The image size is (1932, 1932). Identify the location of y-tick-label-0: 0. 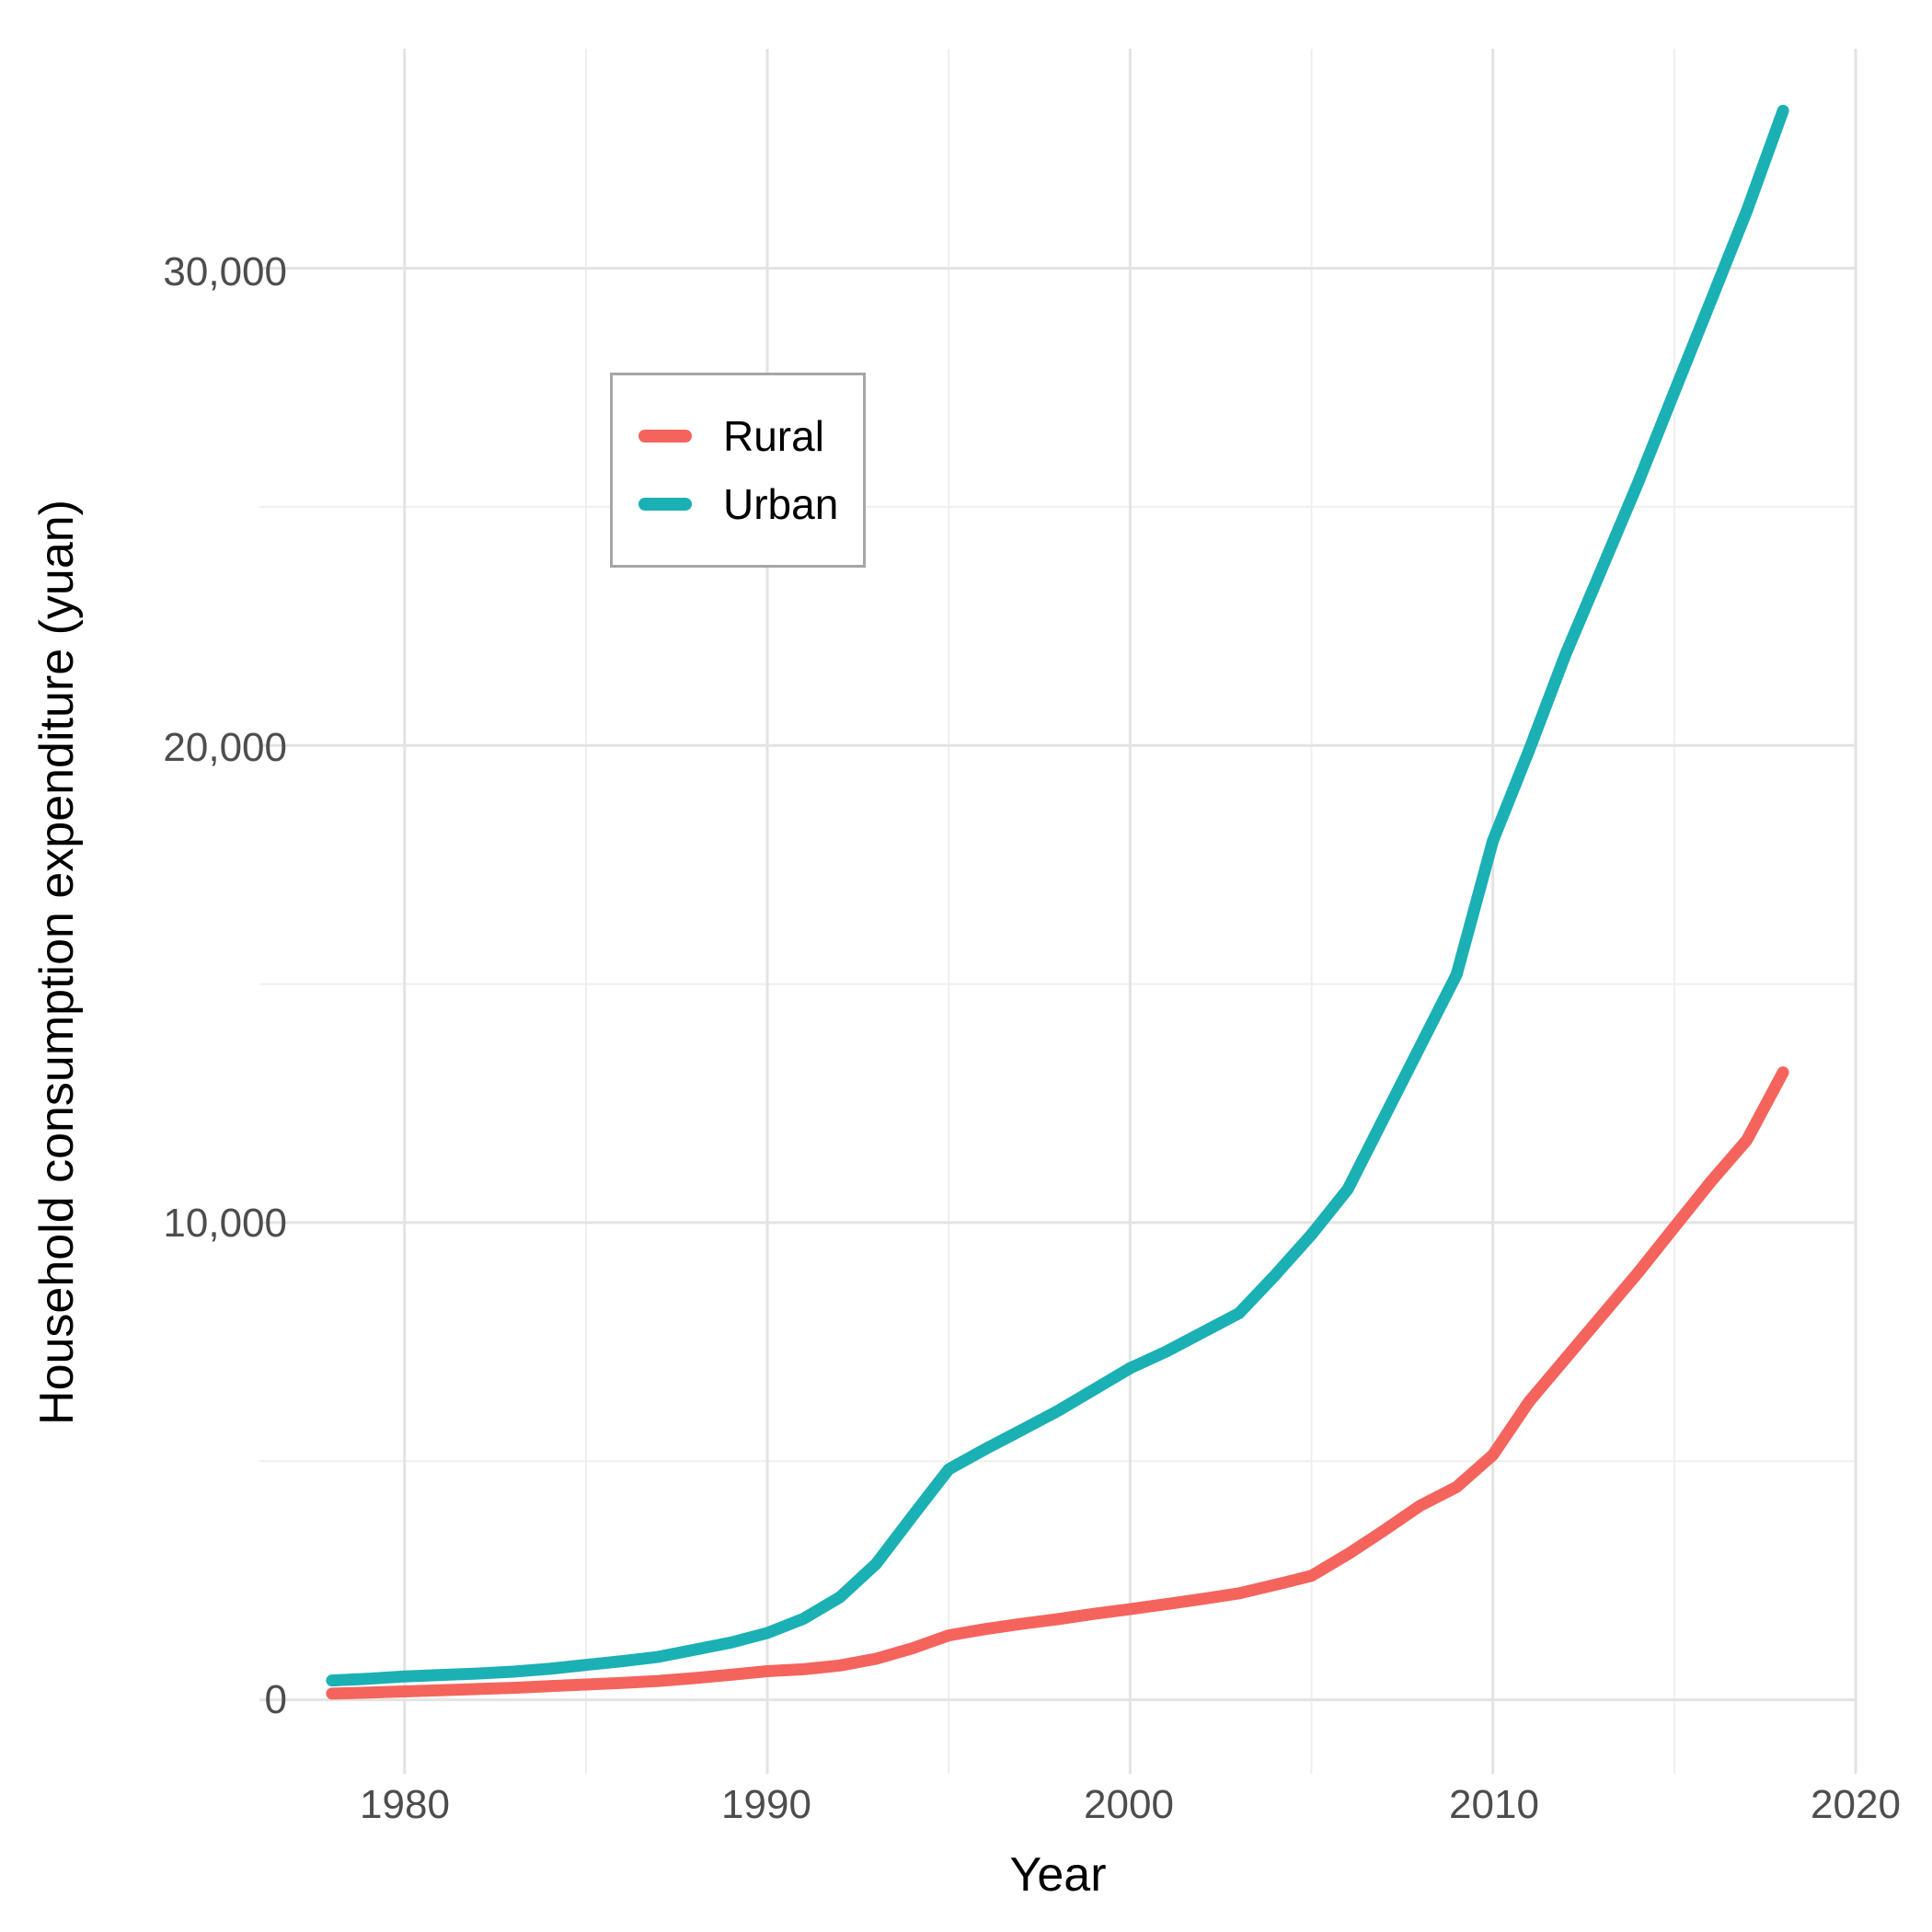
(275, 1699).